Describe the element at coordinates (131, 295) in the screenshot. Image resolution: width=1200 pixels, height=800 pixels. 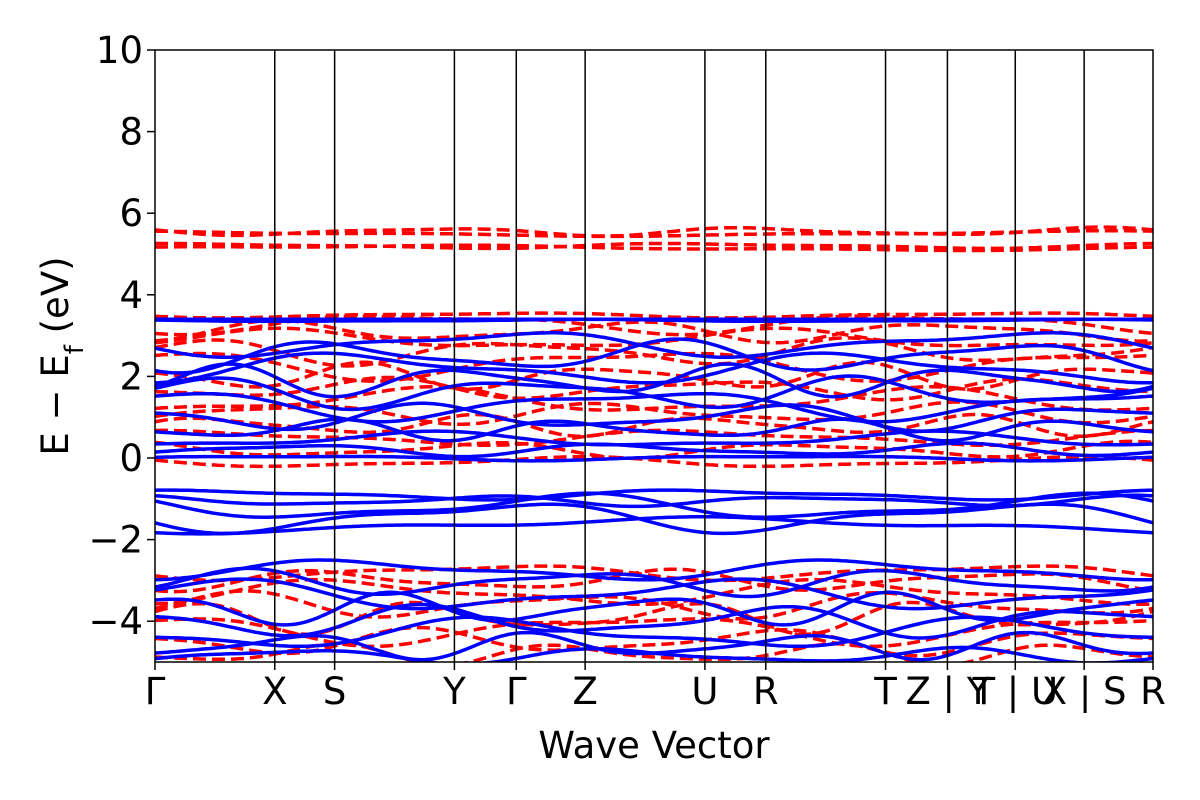
I see `y-tick-label: 4` at that location.